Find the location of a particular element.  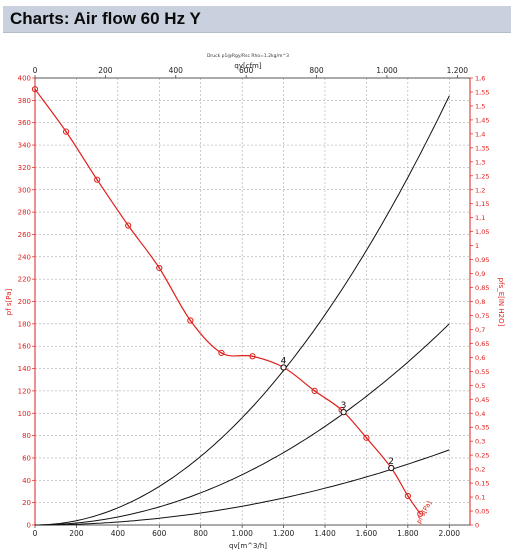

y-right-tick-label: 0,8 is located at coordinates (480, 302).